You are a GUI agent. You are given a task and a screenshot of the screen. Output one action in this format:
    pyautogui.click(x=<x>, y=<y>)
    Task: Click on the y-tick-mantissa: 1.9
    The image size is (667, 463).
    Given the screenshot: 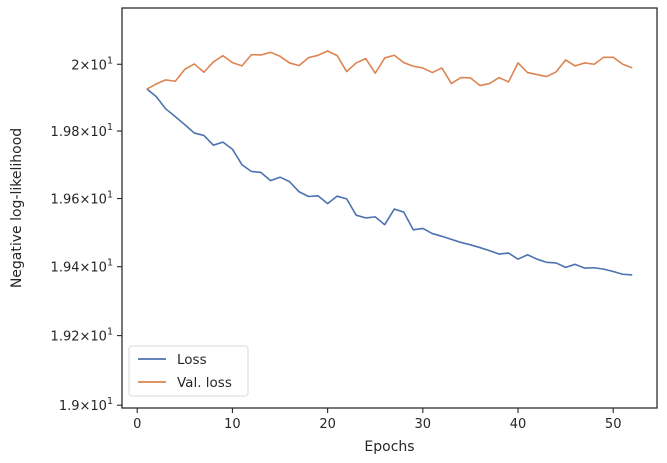 What is the action you would take?
    pyautogui.click(x=69, y=406)
    